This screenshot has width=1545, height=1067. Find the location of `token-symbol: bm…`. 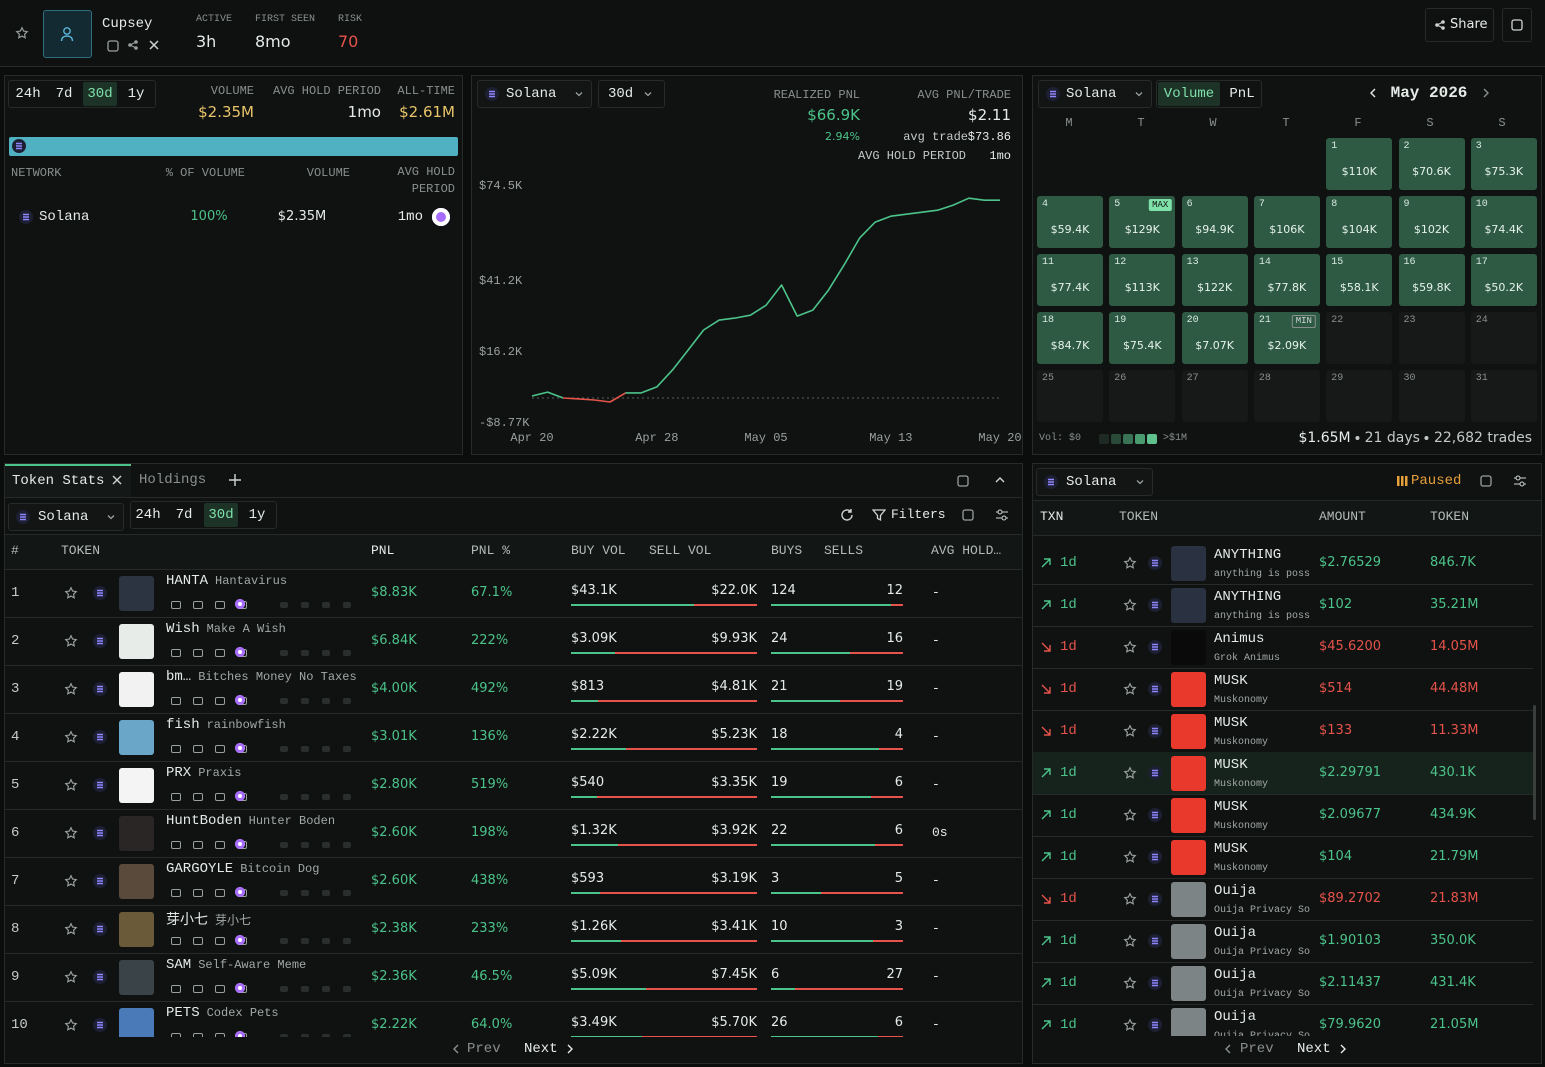

token-symbol: bm… is located at coordinates (179, 677).